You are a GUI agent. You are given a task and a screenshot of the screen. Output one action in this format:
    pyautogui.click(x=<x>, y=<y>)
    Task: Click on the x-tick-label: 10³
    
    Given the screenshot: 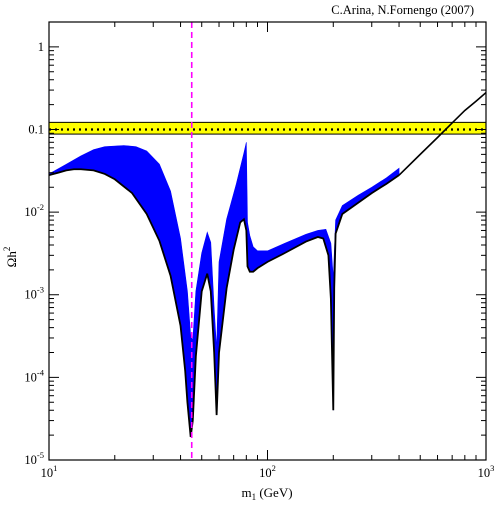 What is the action you would take?
    pyautogui.click(x=486, y=471)
    